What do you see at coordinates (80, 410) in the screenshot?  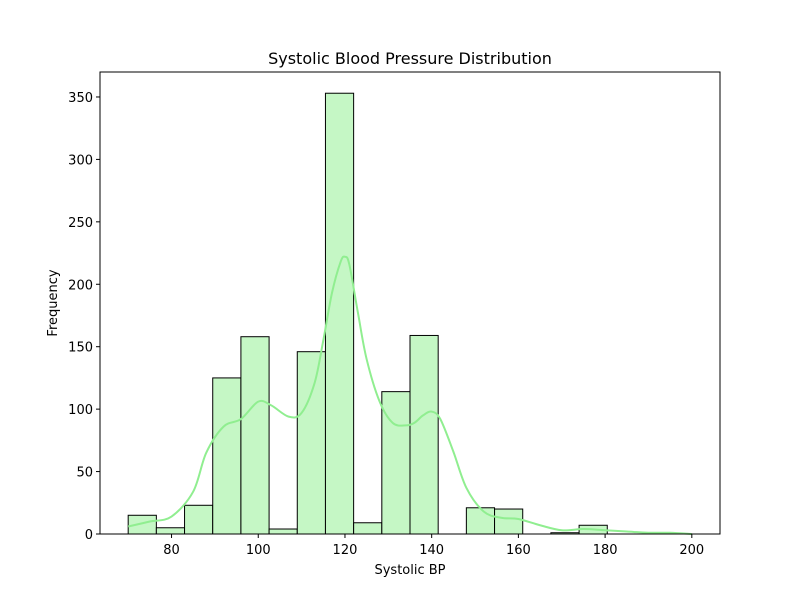 I see `y-tick-label: 100` at bounding box center [80, 410].